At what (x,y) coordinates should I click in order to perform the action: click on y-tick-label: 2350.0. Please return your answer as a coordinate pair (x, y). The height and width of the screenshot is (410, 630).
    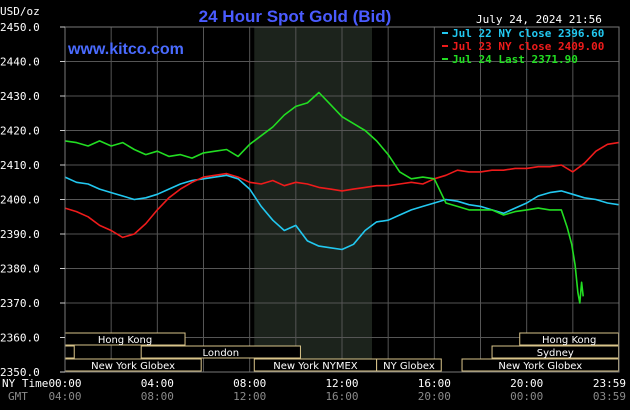
    Looking at the image, I should click on (20, 372).